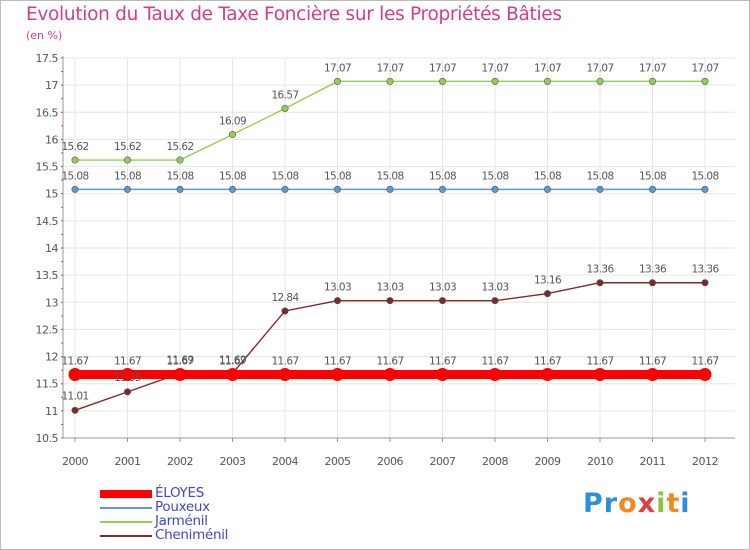  What do you see at coordinates (47, 112) in the screenshot?
I see `y-tick-label: 16.5` at bounding box center [47, 112].